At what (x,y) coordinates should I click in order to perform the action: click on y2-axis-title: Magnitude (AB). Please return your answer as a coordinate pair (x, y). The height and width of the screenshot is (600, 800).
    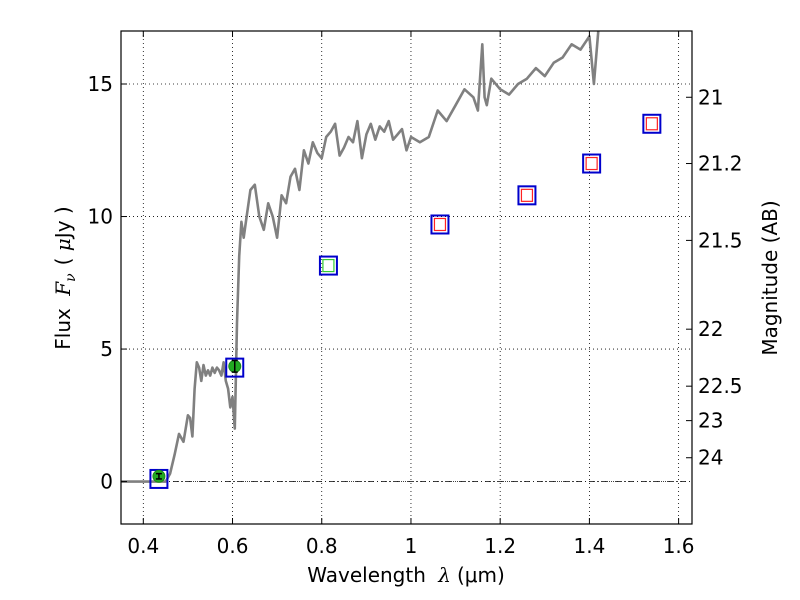
    Looking at the image, I should click on (770, 277).